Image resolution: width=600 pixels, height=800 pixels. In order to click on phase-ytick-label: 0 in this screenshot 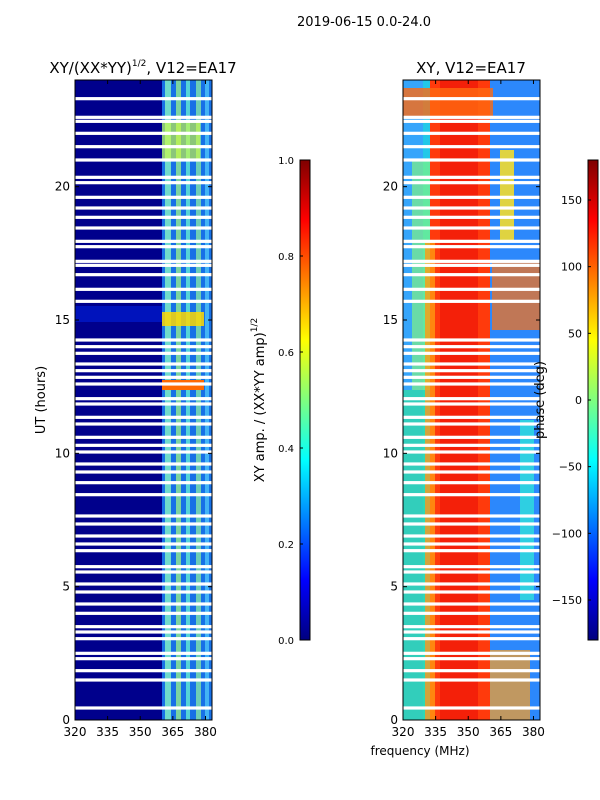, I will do `click(394, 720)`.